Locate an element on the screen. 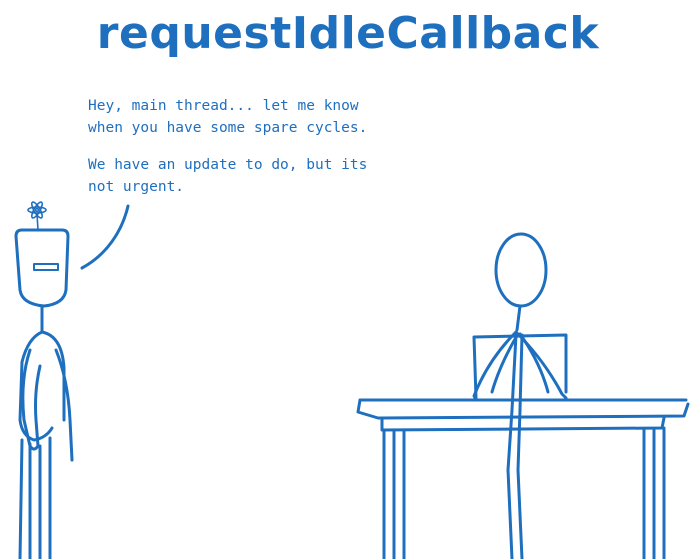 The image size is (696, 559). speech-line: when you have some spare cycles. is located at coordinates (228, 128).